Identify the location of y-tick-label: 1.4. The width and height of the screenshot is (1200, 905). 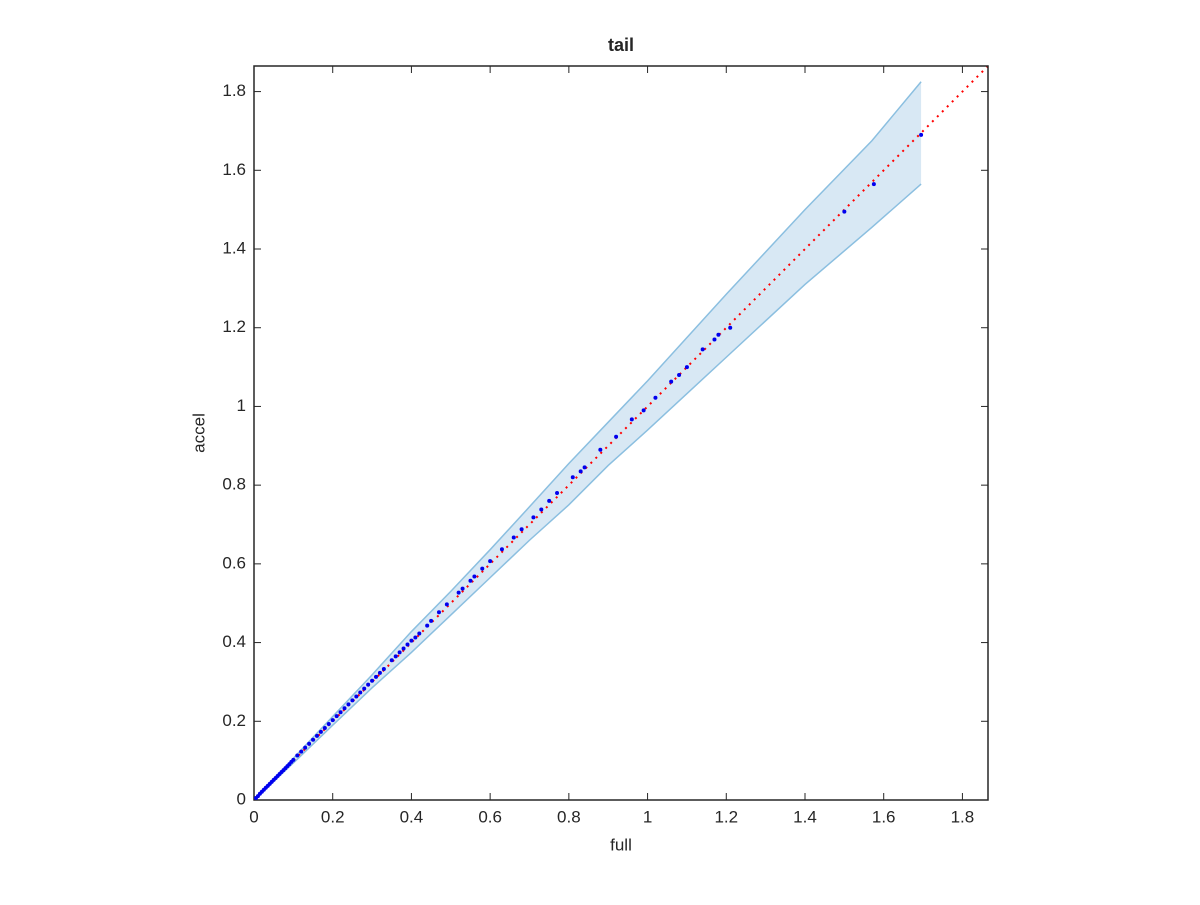
(234, 247).